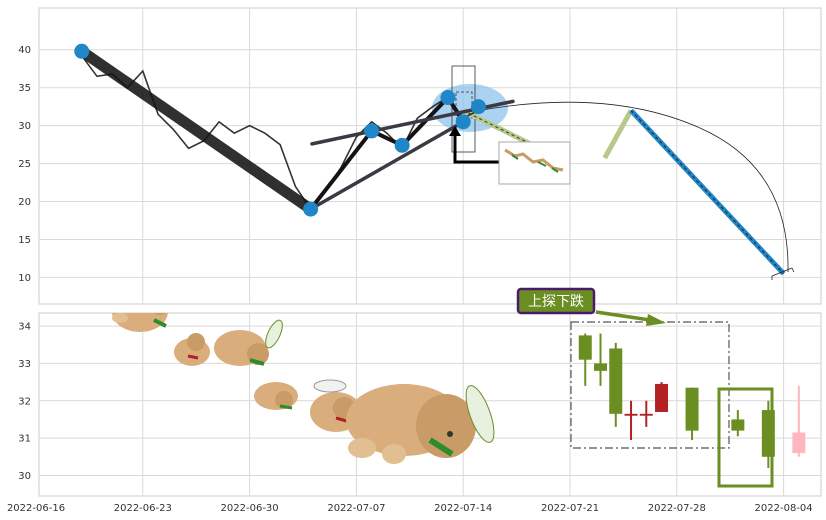 This screenshot has height=520, width=826. I want to click on bottom-y-tick-2: 32, so click(24, 401).